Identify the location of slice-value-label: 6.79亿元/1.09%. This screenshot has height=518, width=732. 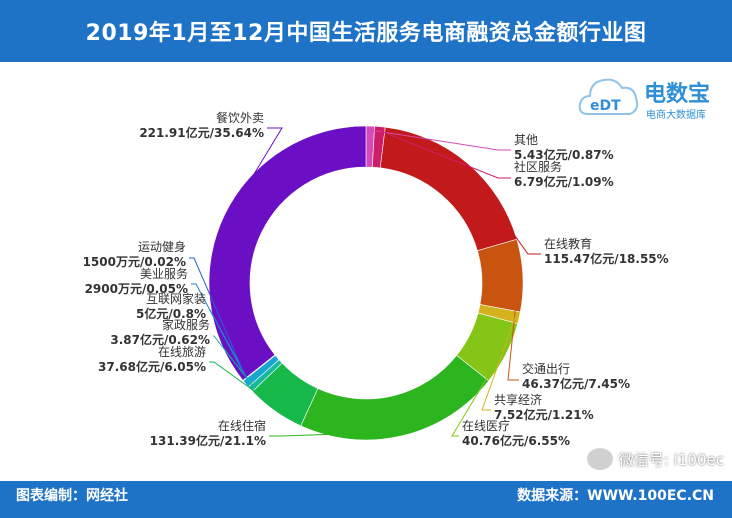
(564, 181).